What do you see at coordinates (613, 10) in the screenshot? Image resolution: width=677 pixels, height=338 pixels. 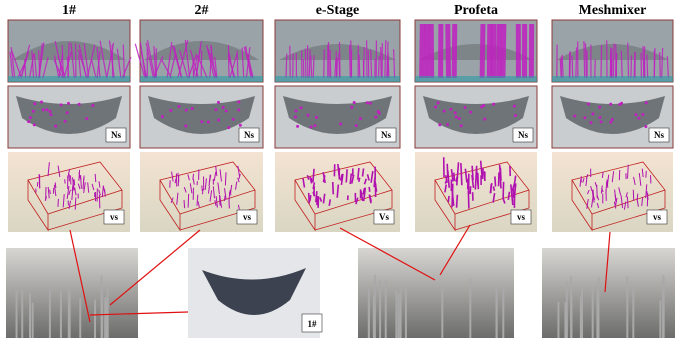 I see `column-label: Meshmixer` at bounding box center [613, 10].